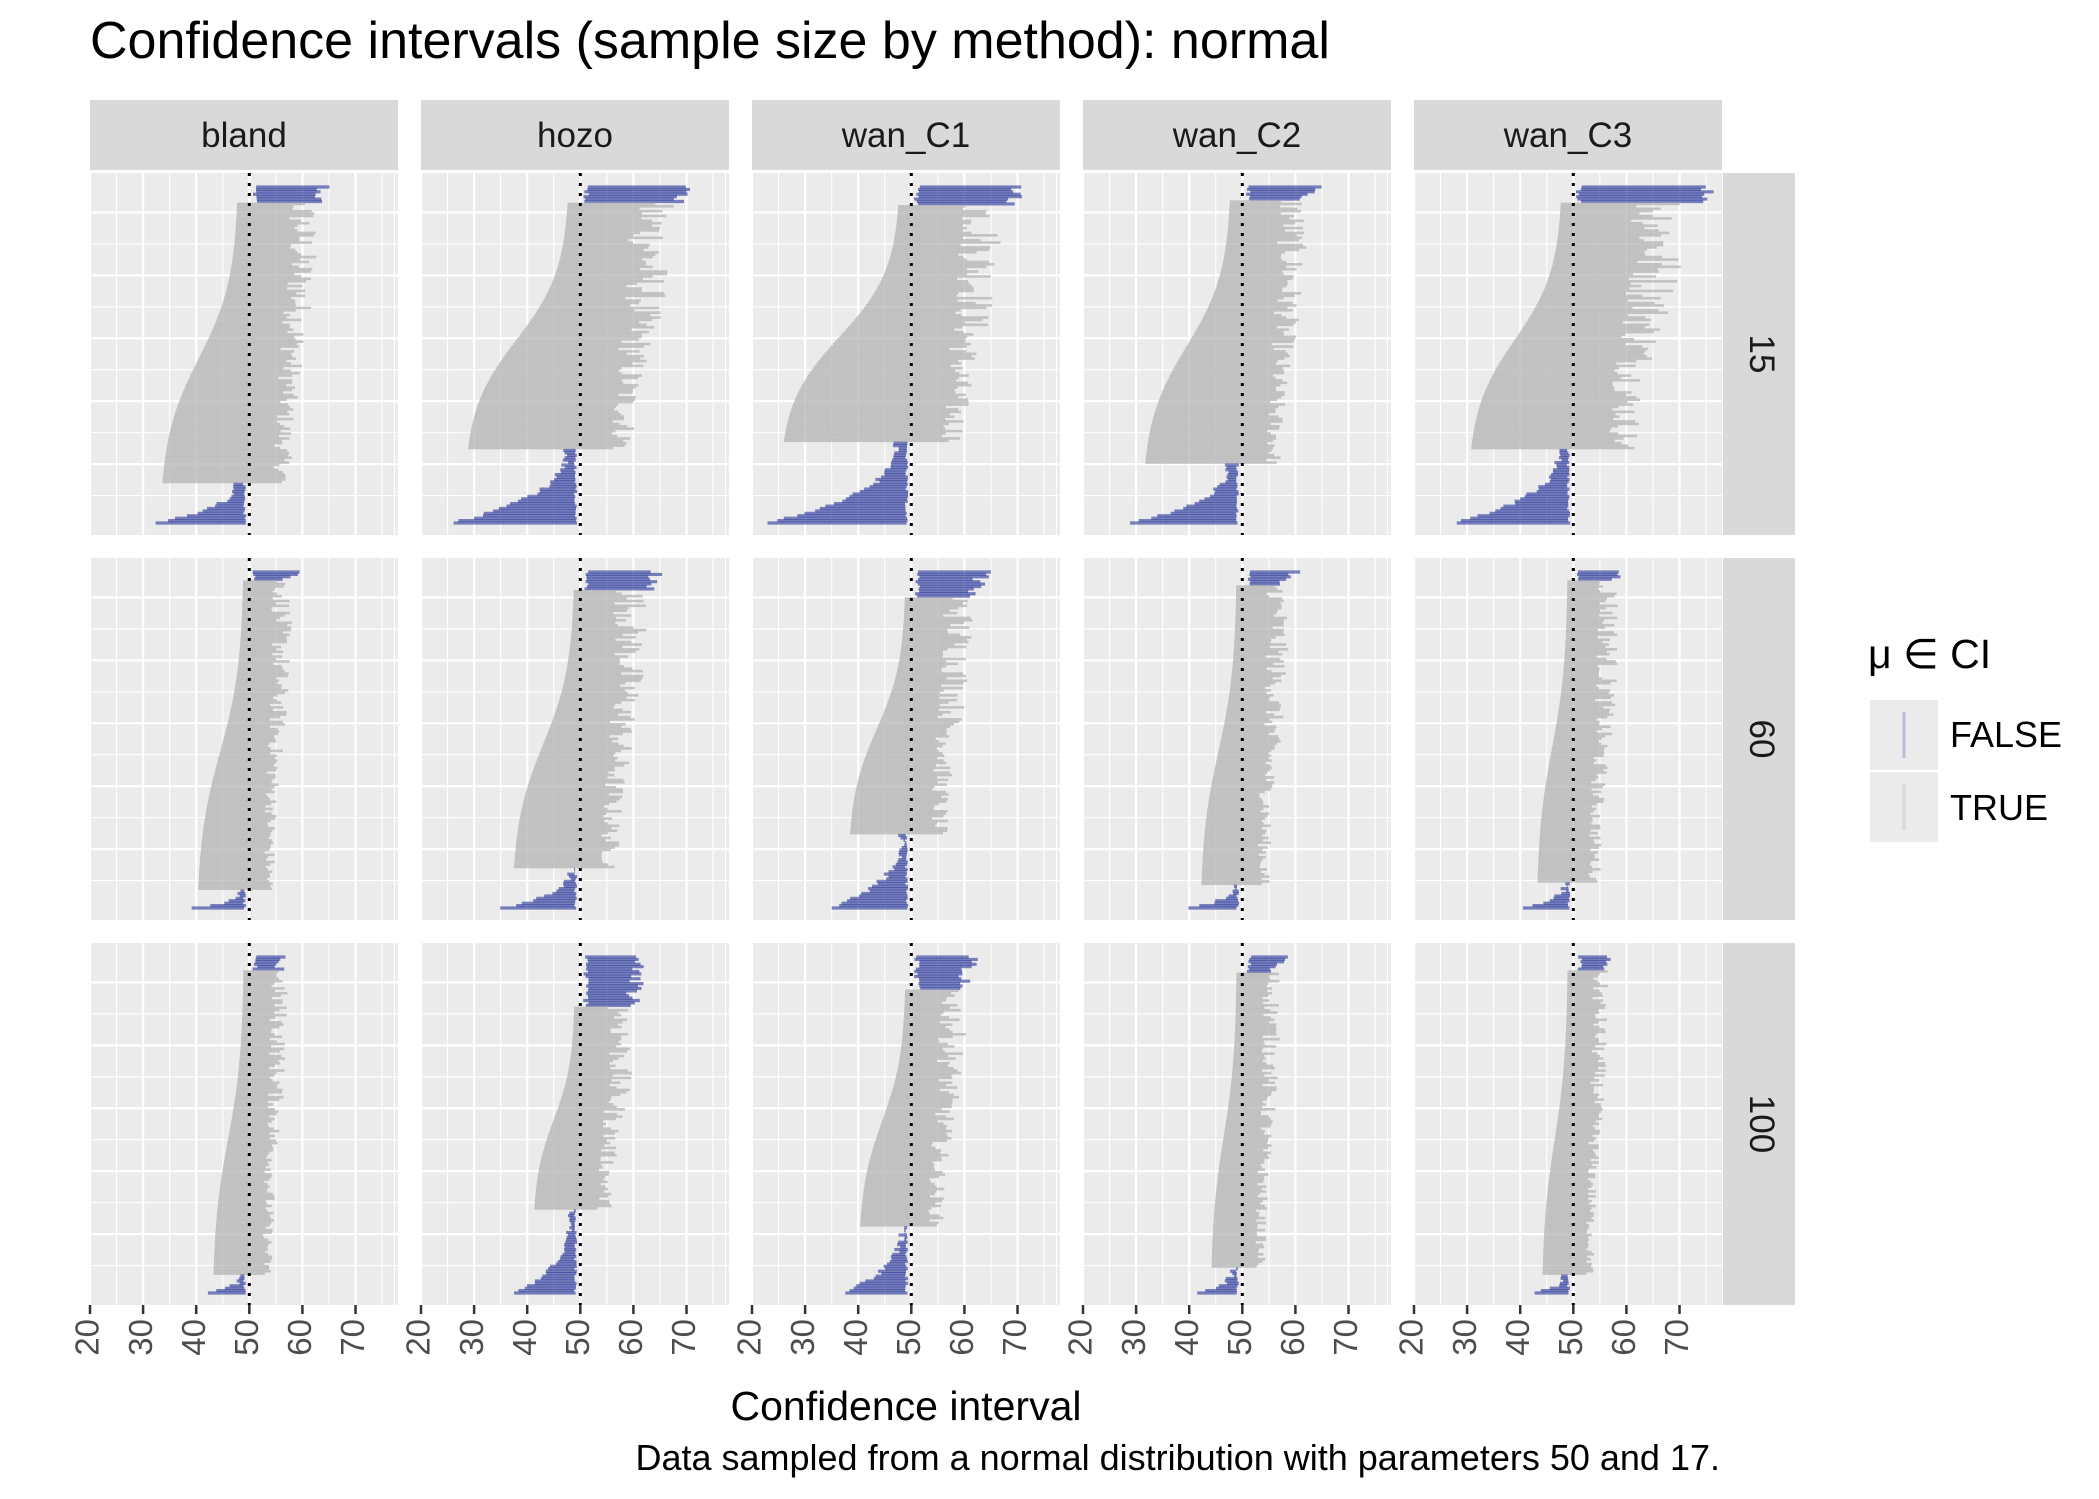 This screenshot has height=1499, width=2099. I want to click on legend-label-false: FALSE, so click(2006, 734).